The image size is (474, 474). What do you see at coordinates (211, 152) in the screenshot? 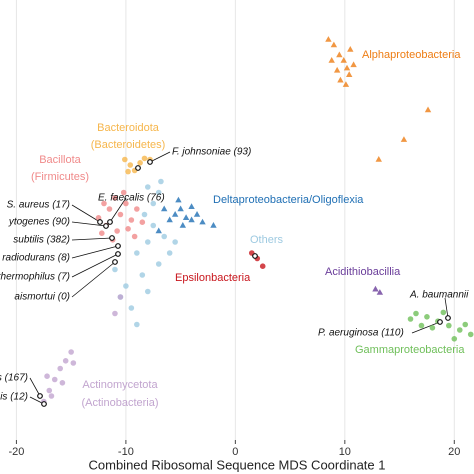
I see `annotation: F. johnsoniae (93)` at bounding box center [211, 152].